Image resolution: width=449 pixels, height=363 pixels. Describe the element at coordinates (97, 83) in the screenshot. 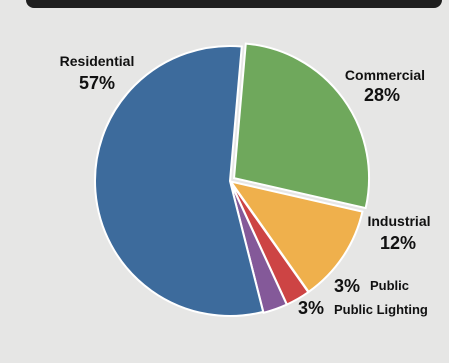

I see `residential-pct-label: 57%` at that location.